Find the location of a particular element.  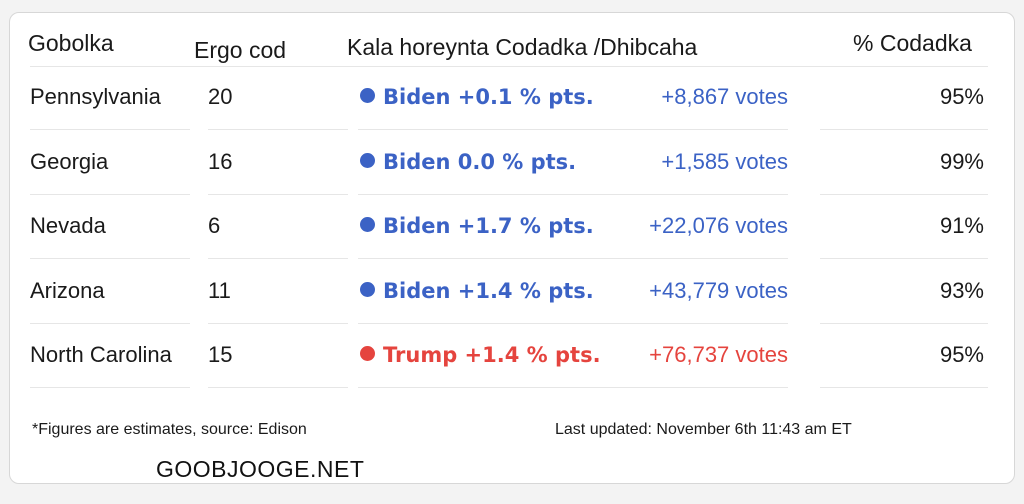

state-name: North Carolina is located at coordinates (101, 354).